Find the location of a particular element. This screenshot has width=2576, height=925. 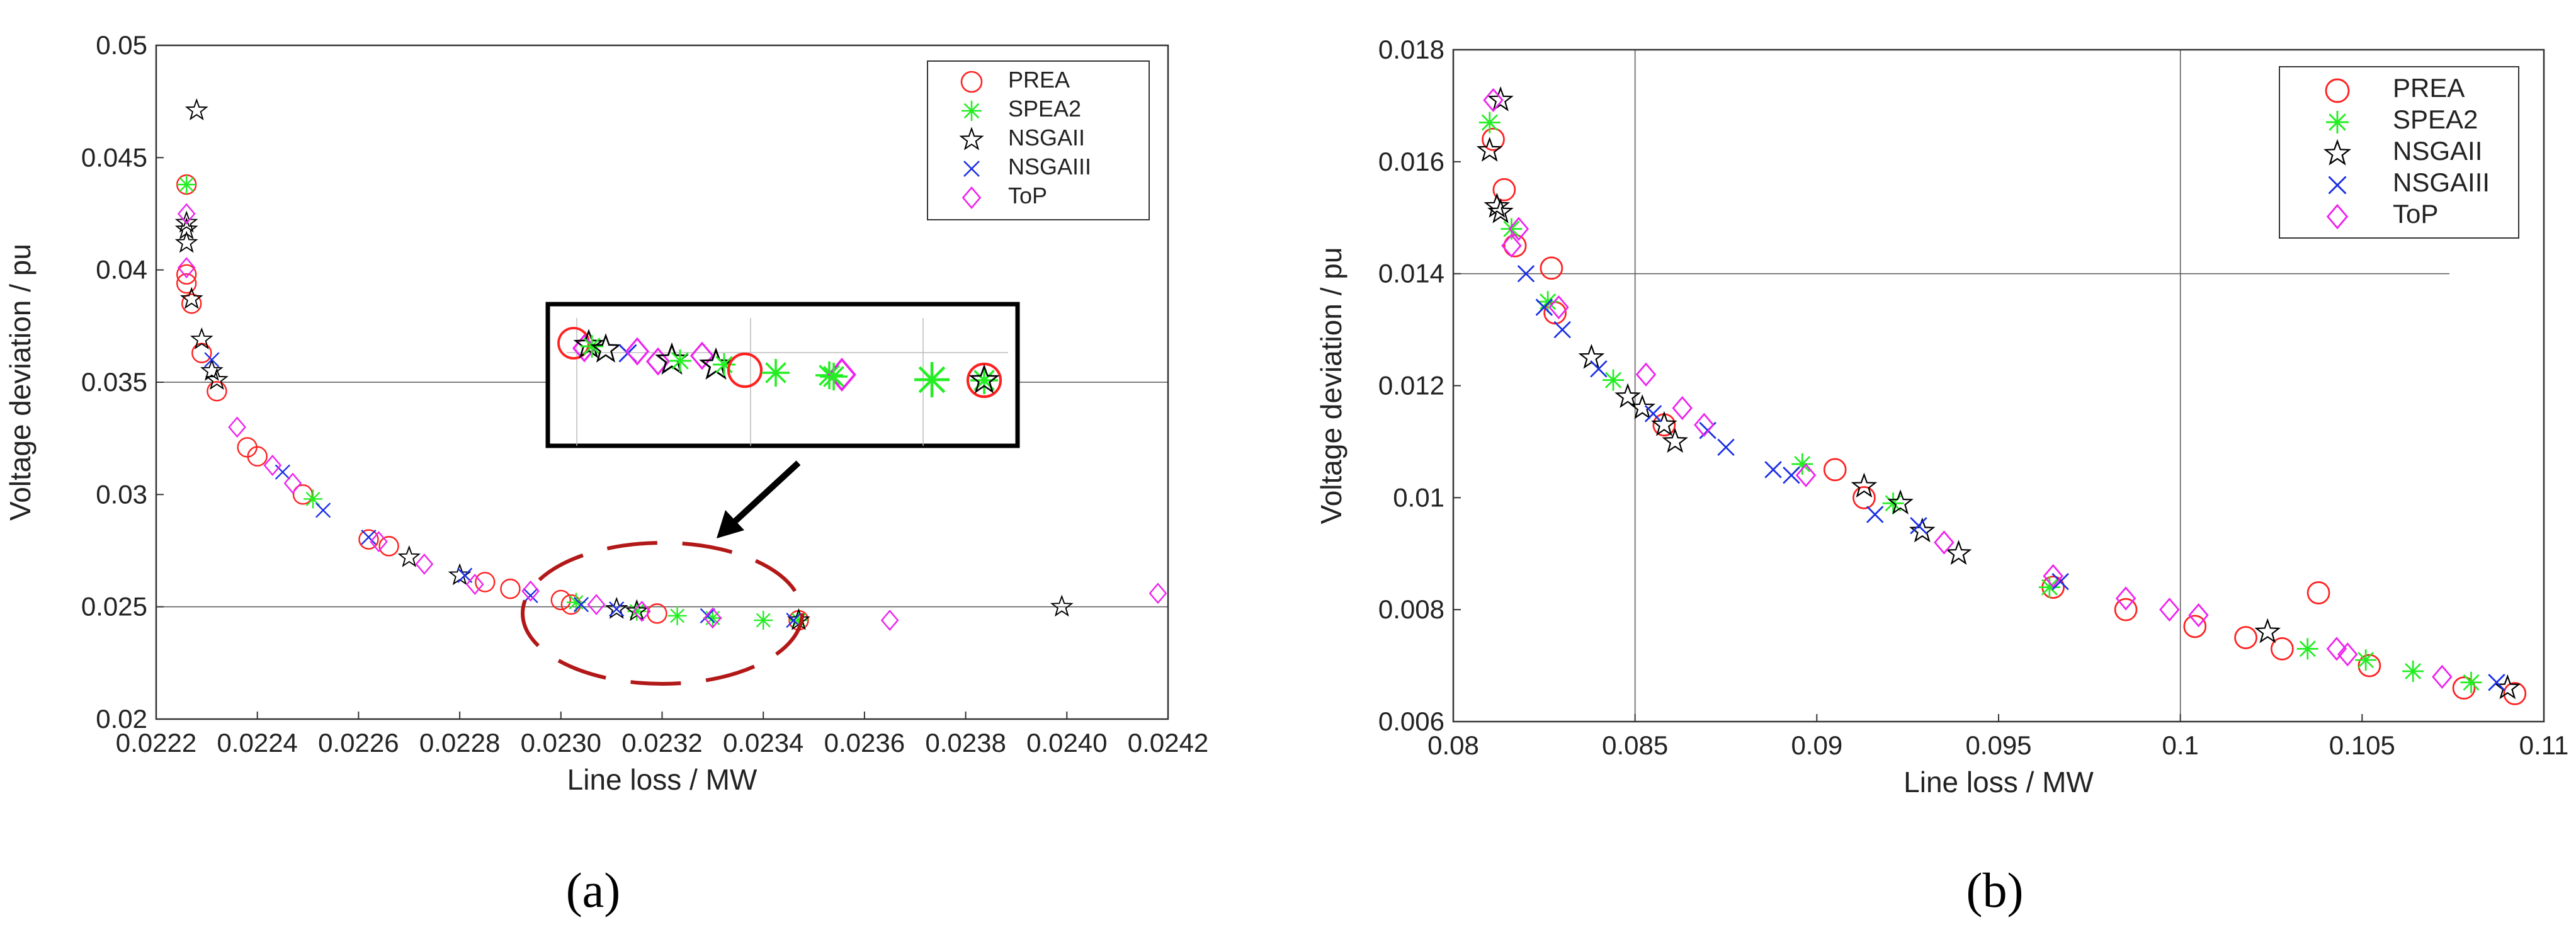

y-tick-label: 0.02 is located at coordinates (121, 719).